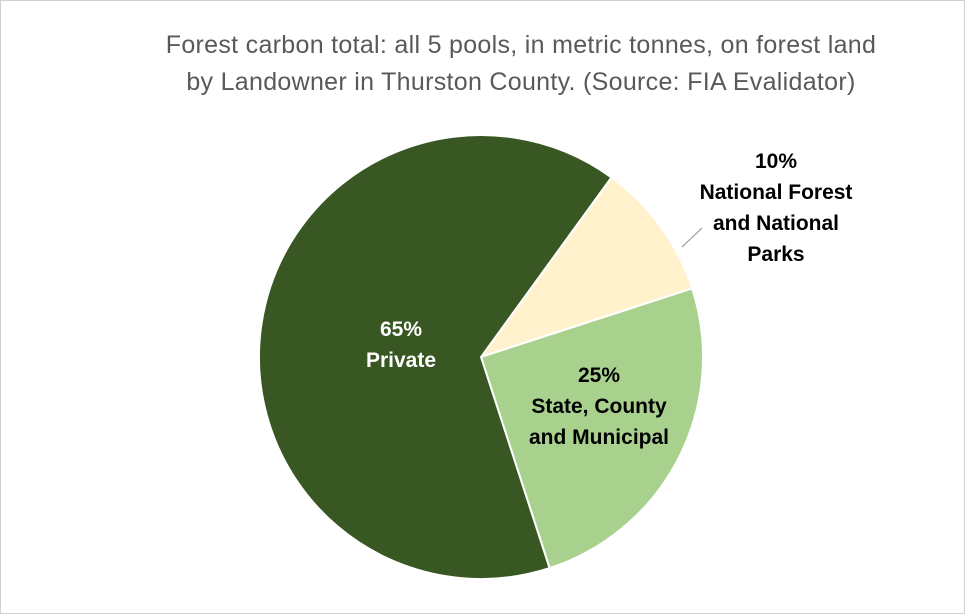 This screenshot has width=965, height=614. Describe the element at coordinates (776, 223) in the screenshot. I see `slice-name-label-0: and National` at that location.